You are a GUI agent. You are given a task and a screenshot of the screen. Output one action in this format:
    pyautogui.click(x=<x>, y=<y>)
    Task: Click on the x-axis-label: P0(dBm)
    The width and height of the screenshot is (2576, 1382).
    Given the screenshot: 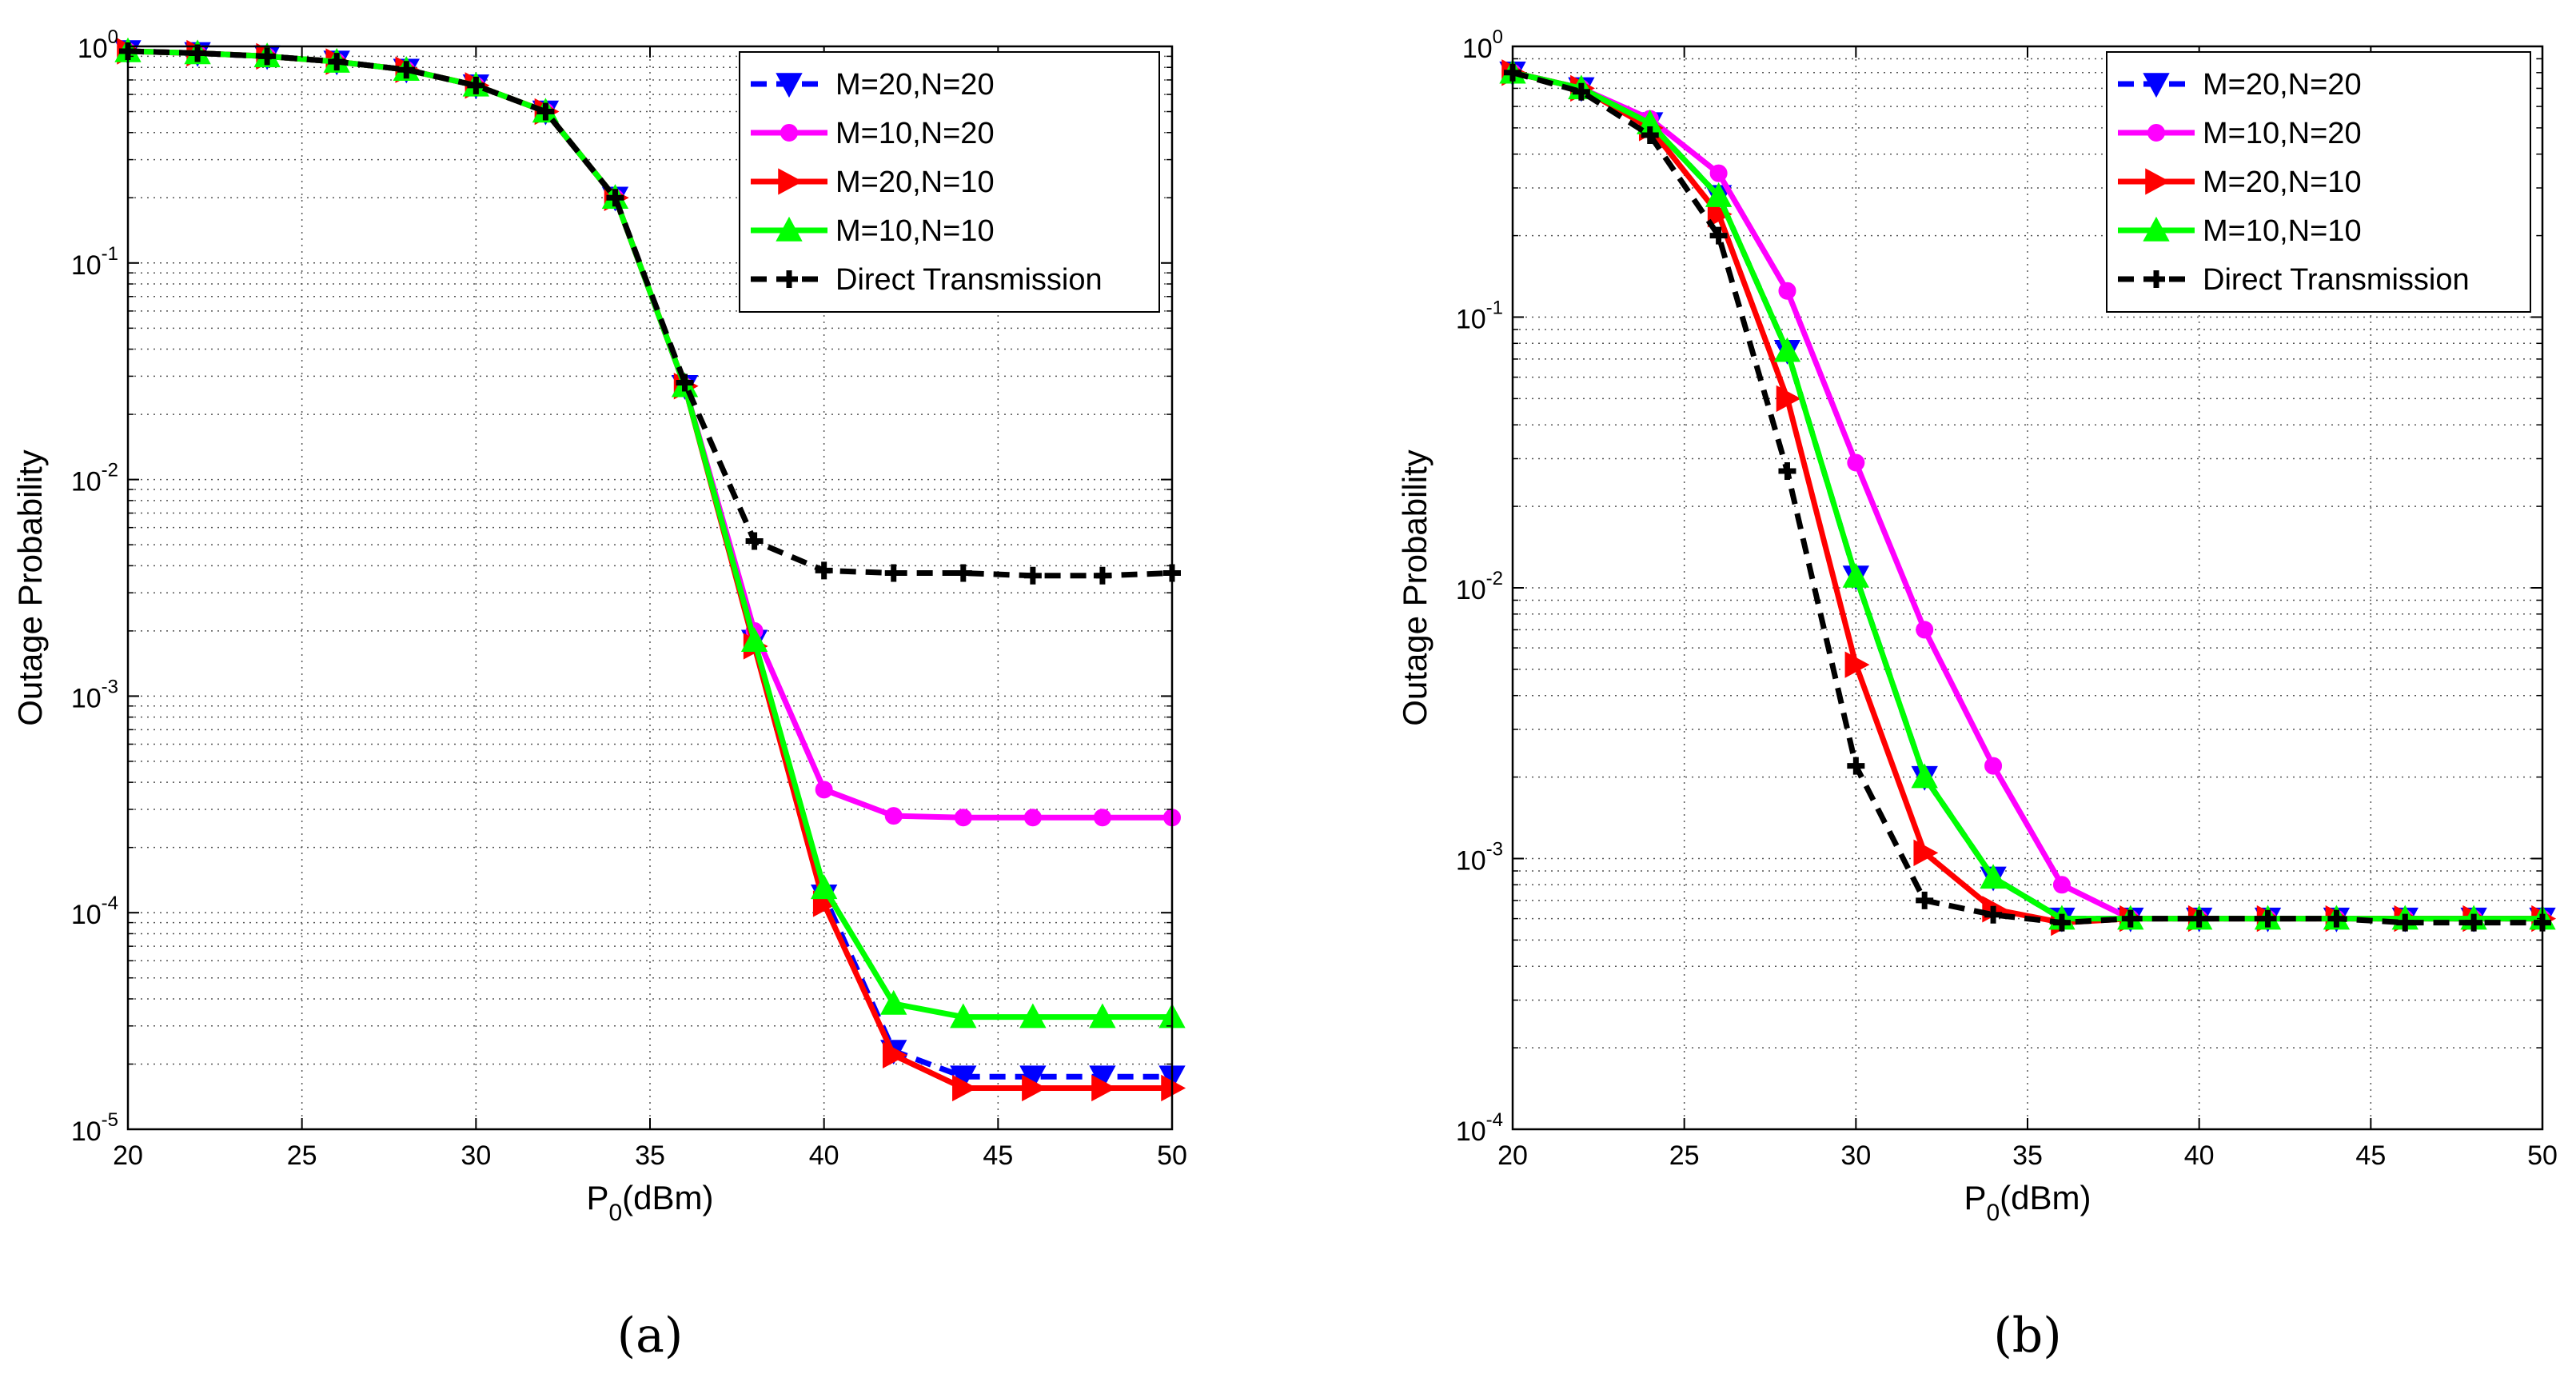 What is the action you would take?
    pyautogui.click(x=649, y=1202)
    